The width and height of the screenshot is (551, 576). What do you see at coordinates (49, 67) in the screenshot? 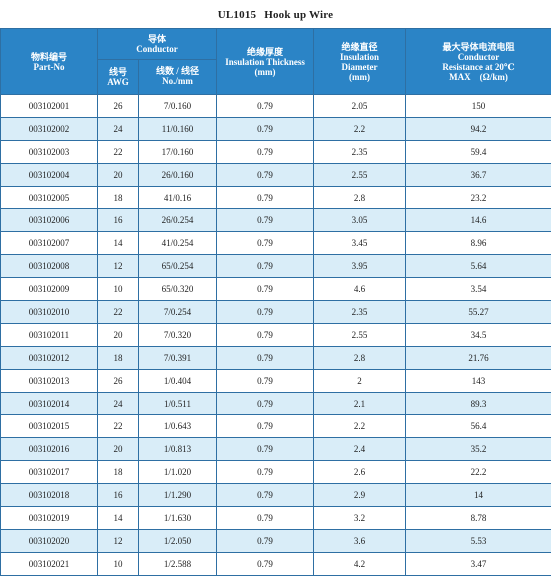
I see `header-part-no-en: Part-No` at bounding box center [49, 67].